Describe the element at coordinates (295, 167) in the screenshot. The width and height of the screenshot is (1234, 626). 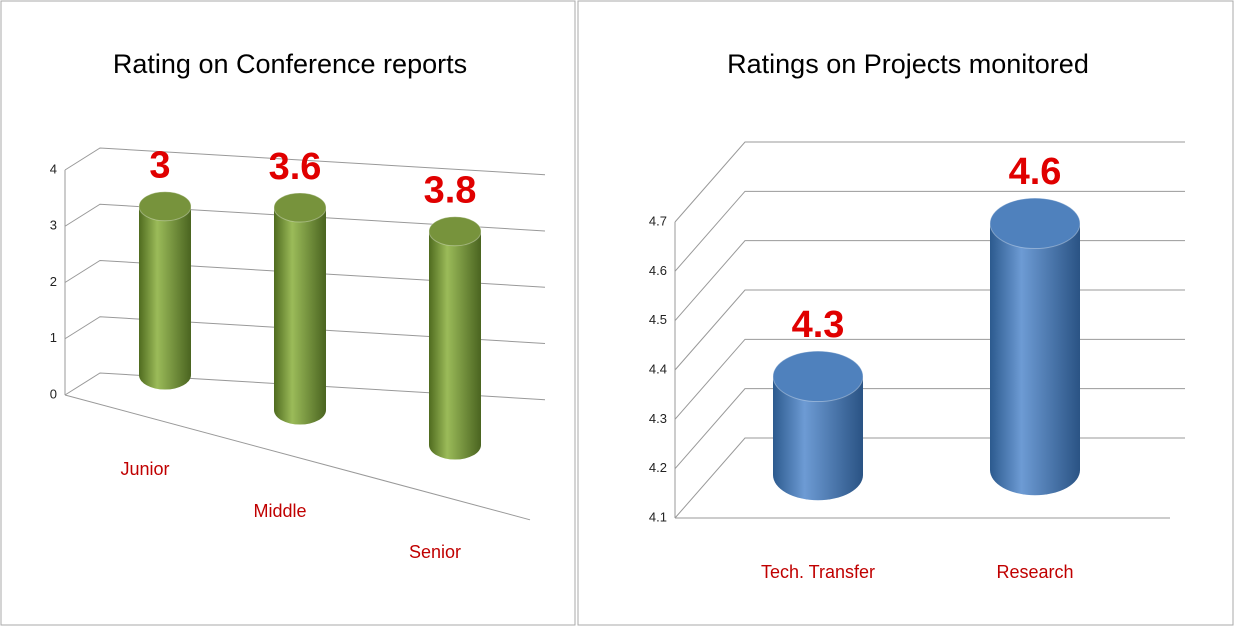
I see `value-label: 3.6` at that location.